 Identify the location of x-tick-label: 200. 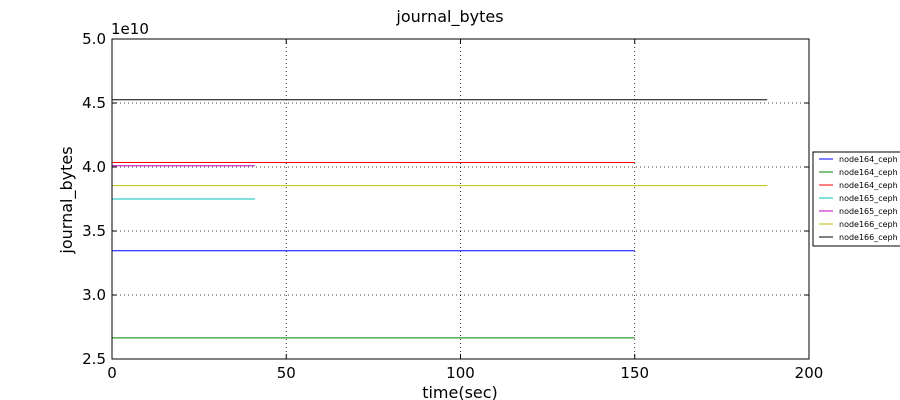
(809, 373).